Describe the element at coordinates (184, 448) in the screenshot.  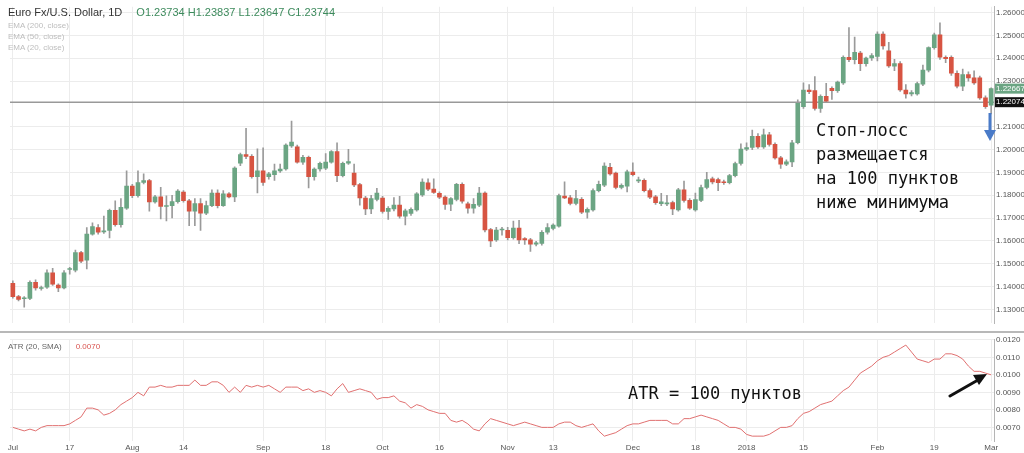
I see `x-tick-label: 14` at that location.